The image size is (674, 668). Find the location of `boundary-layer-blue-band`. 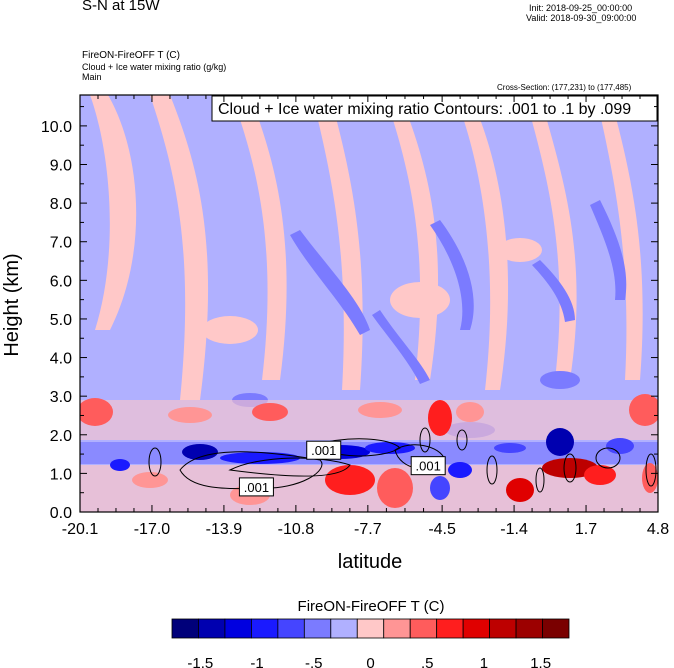

boundary-layer-blue-band is located at coordinates (369, 446).